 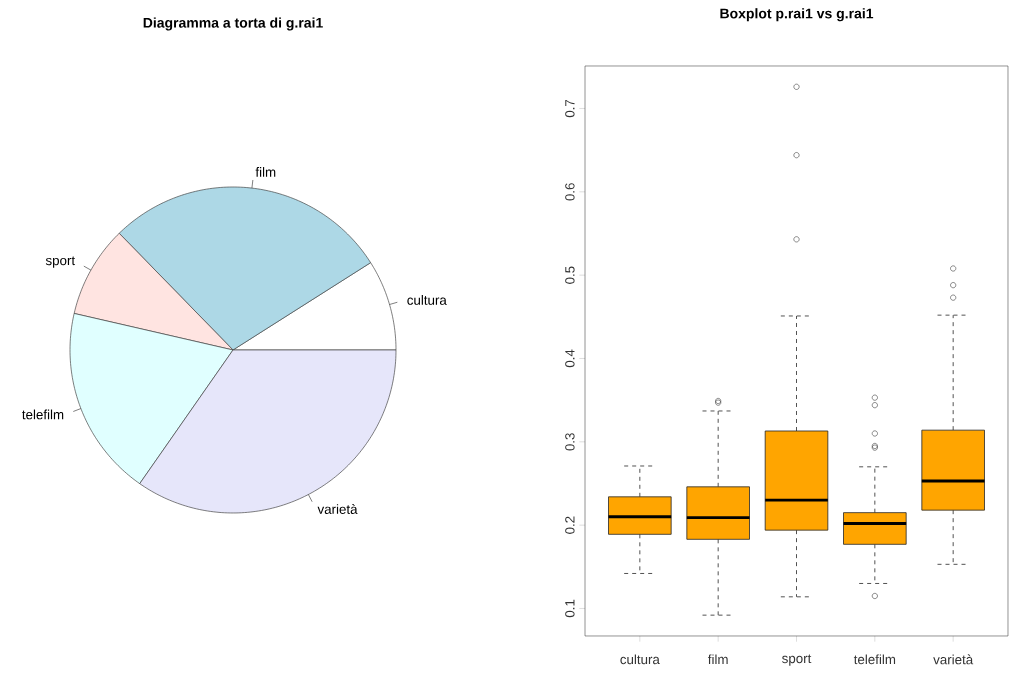 What do you see at coordinates (60, 262) in the screenshot?
I see `slice-label: sport` at bounding box center [60, 262].